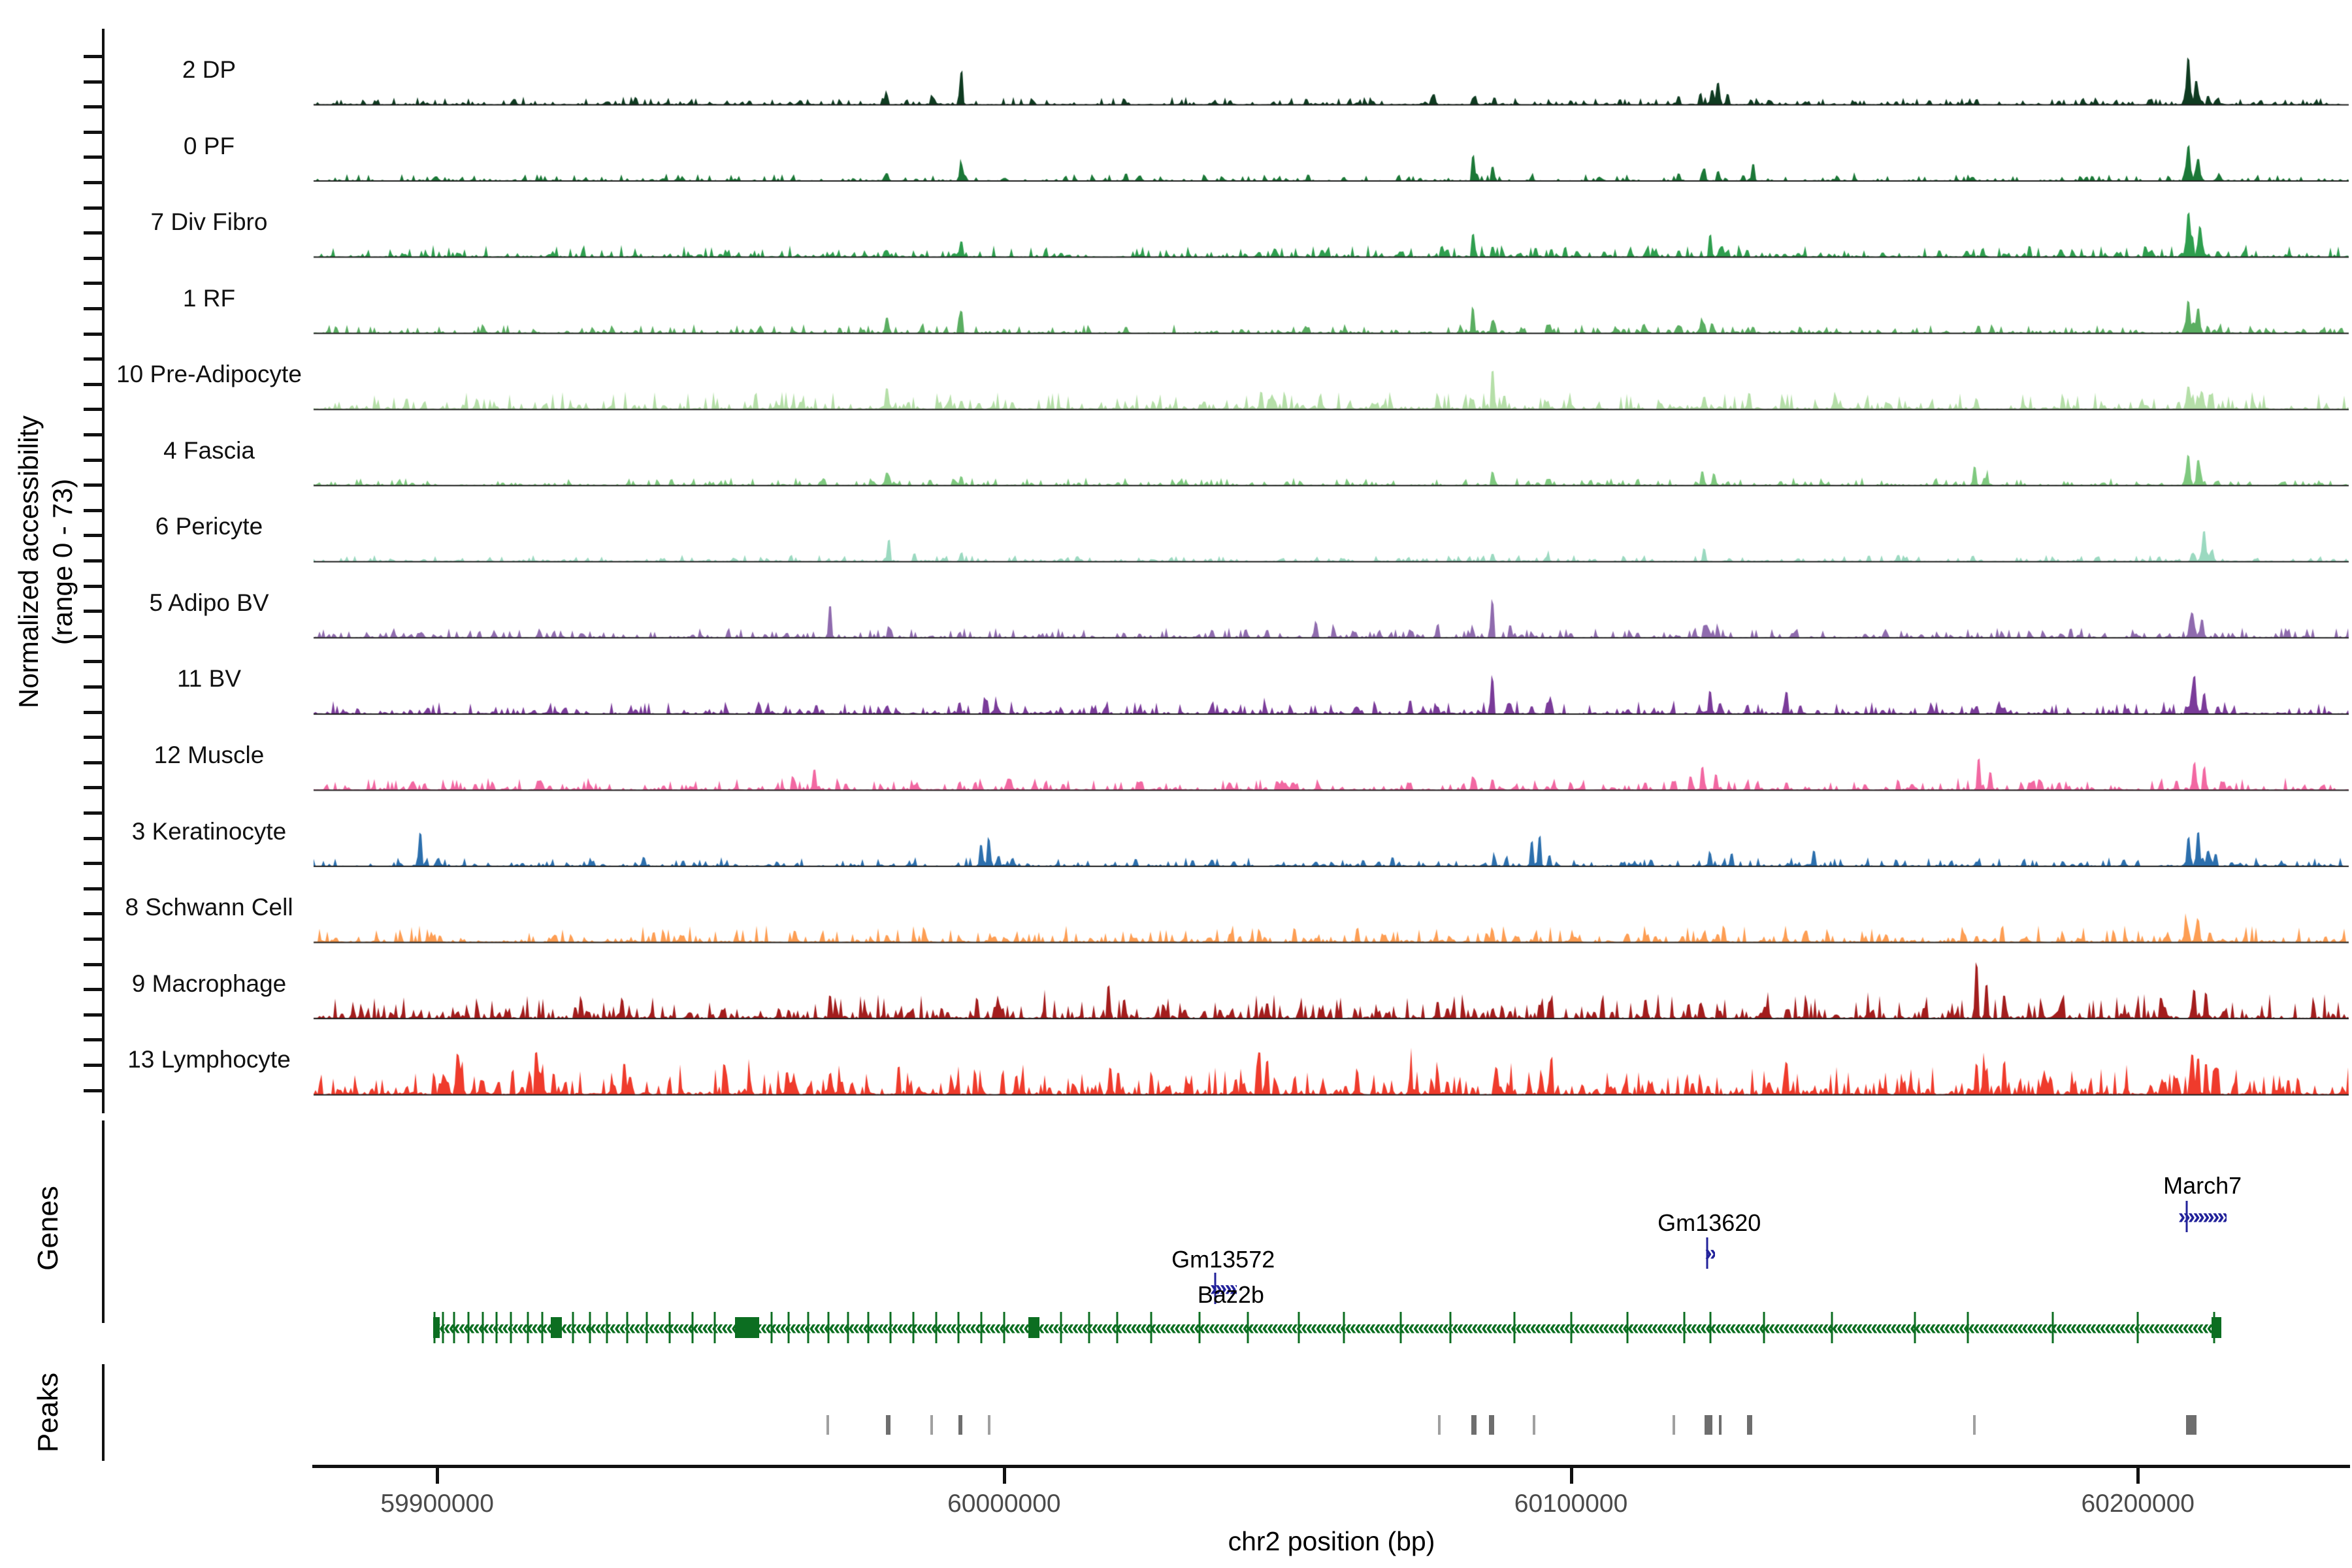 Image resolution: width=2352 pixels, height=1568 pixels. What do you see at coordinates (437, 1504) in the screenshot?
I see `x-axis-tick-label: 59900000` at bounding box center [437, 1504].